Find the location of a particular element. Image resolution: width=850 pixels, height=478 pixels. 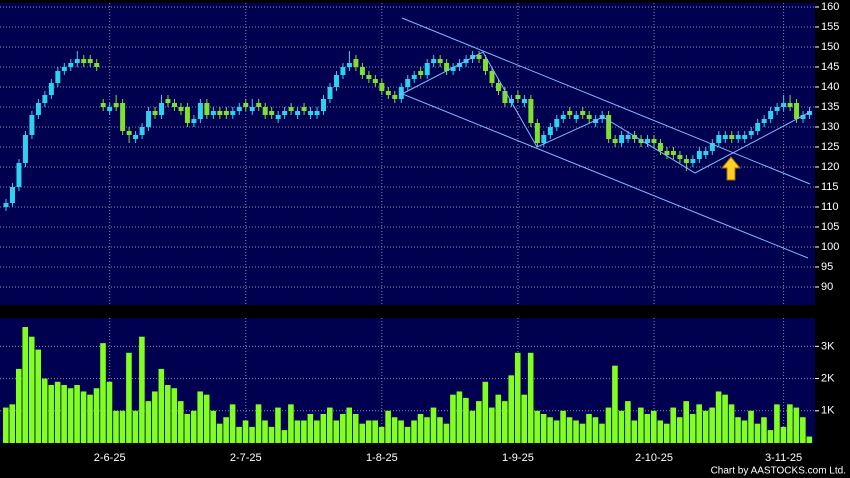

y-tick-label: 150 is located at coordinates (830, 47).